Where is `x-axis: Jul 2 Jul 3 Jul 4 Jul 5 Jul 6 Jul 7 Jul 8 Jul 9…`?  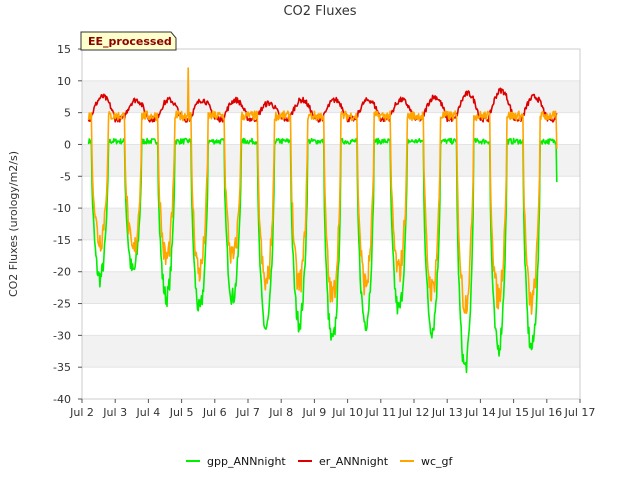
x-axis: Jul 2 Jul 3 Jul 4 Jul 5 Jul 6 Jul 7 Jul 8 Jul 9… is located at coordinates (332, 409).